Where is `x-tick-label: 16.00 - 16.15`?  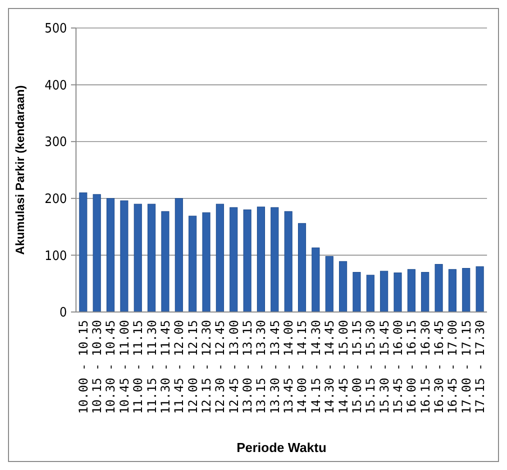 x-tick-label: 16.00 - 16.15 is located at coordinates (411, 367).